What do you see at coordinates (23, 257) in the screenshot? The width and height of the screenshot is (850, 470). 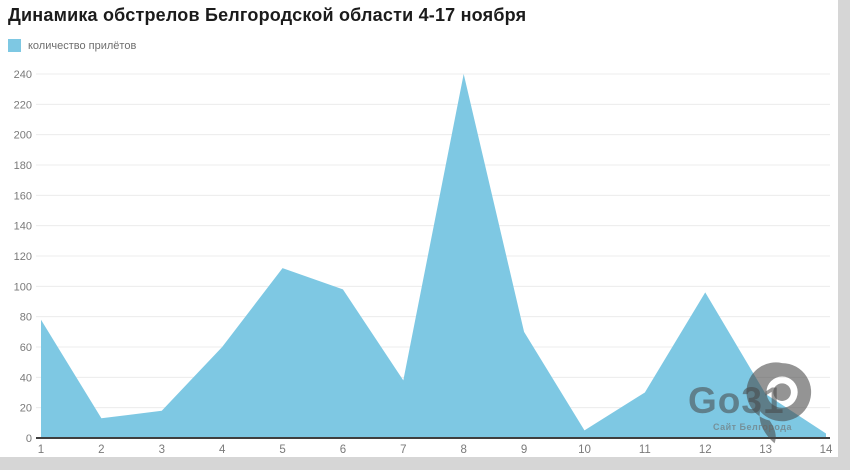 I see `y-axis-tick-label: 120` at bounding box center [23, 257].